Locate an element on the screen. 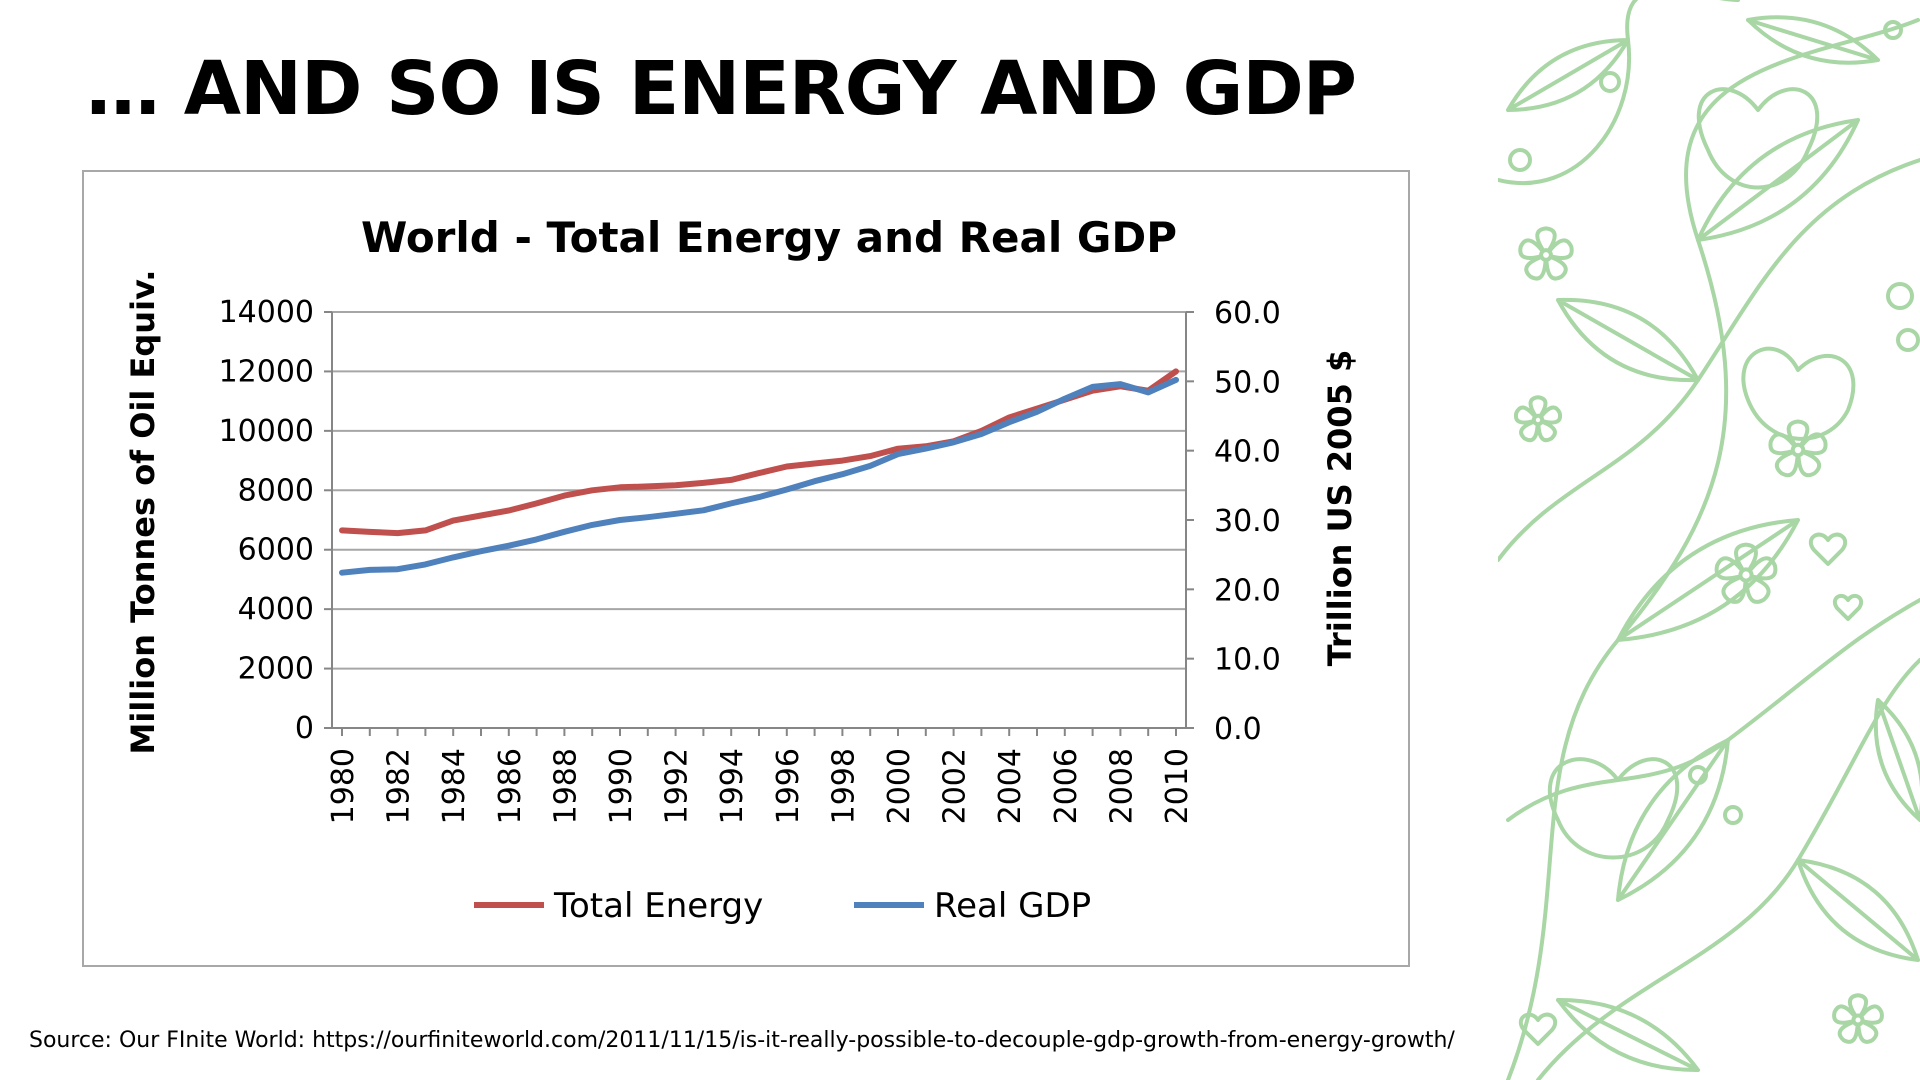 This screenshot has height=1080, width=1920. y2-axis-title: Trillion US 2005 $ is located at coordinates (1340, 508).